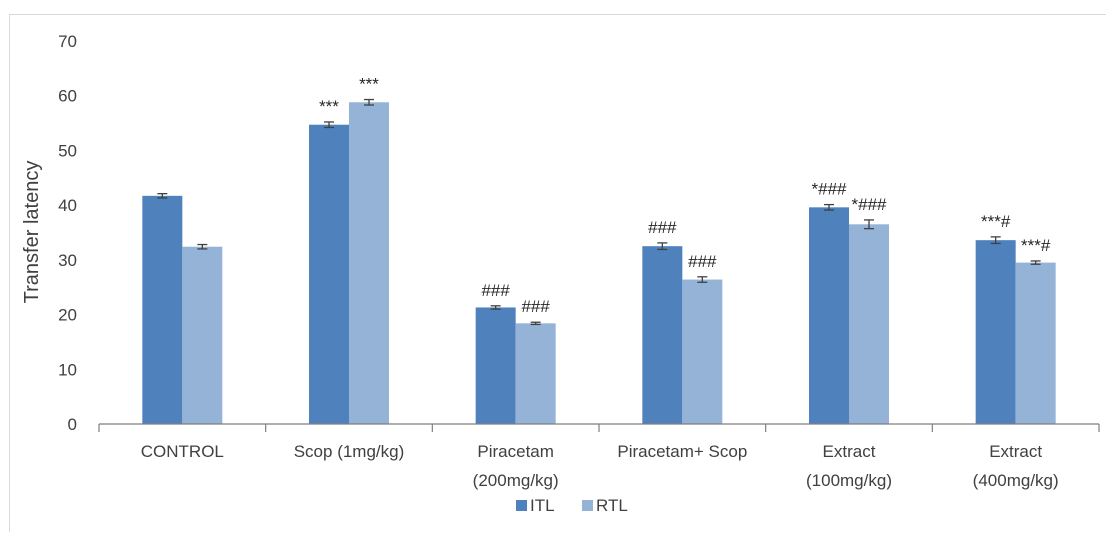 This screenshot has width=1113, height=539. What do you see at coordinates (572, 505) in the screenshot?
I see `legend: ITL RTL` at bounding box center [572, 505].